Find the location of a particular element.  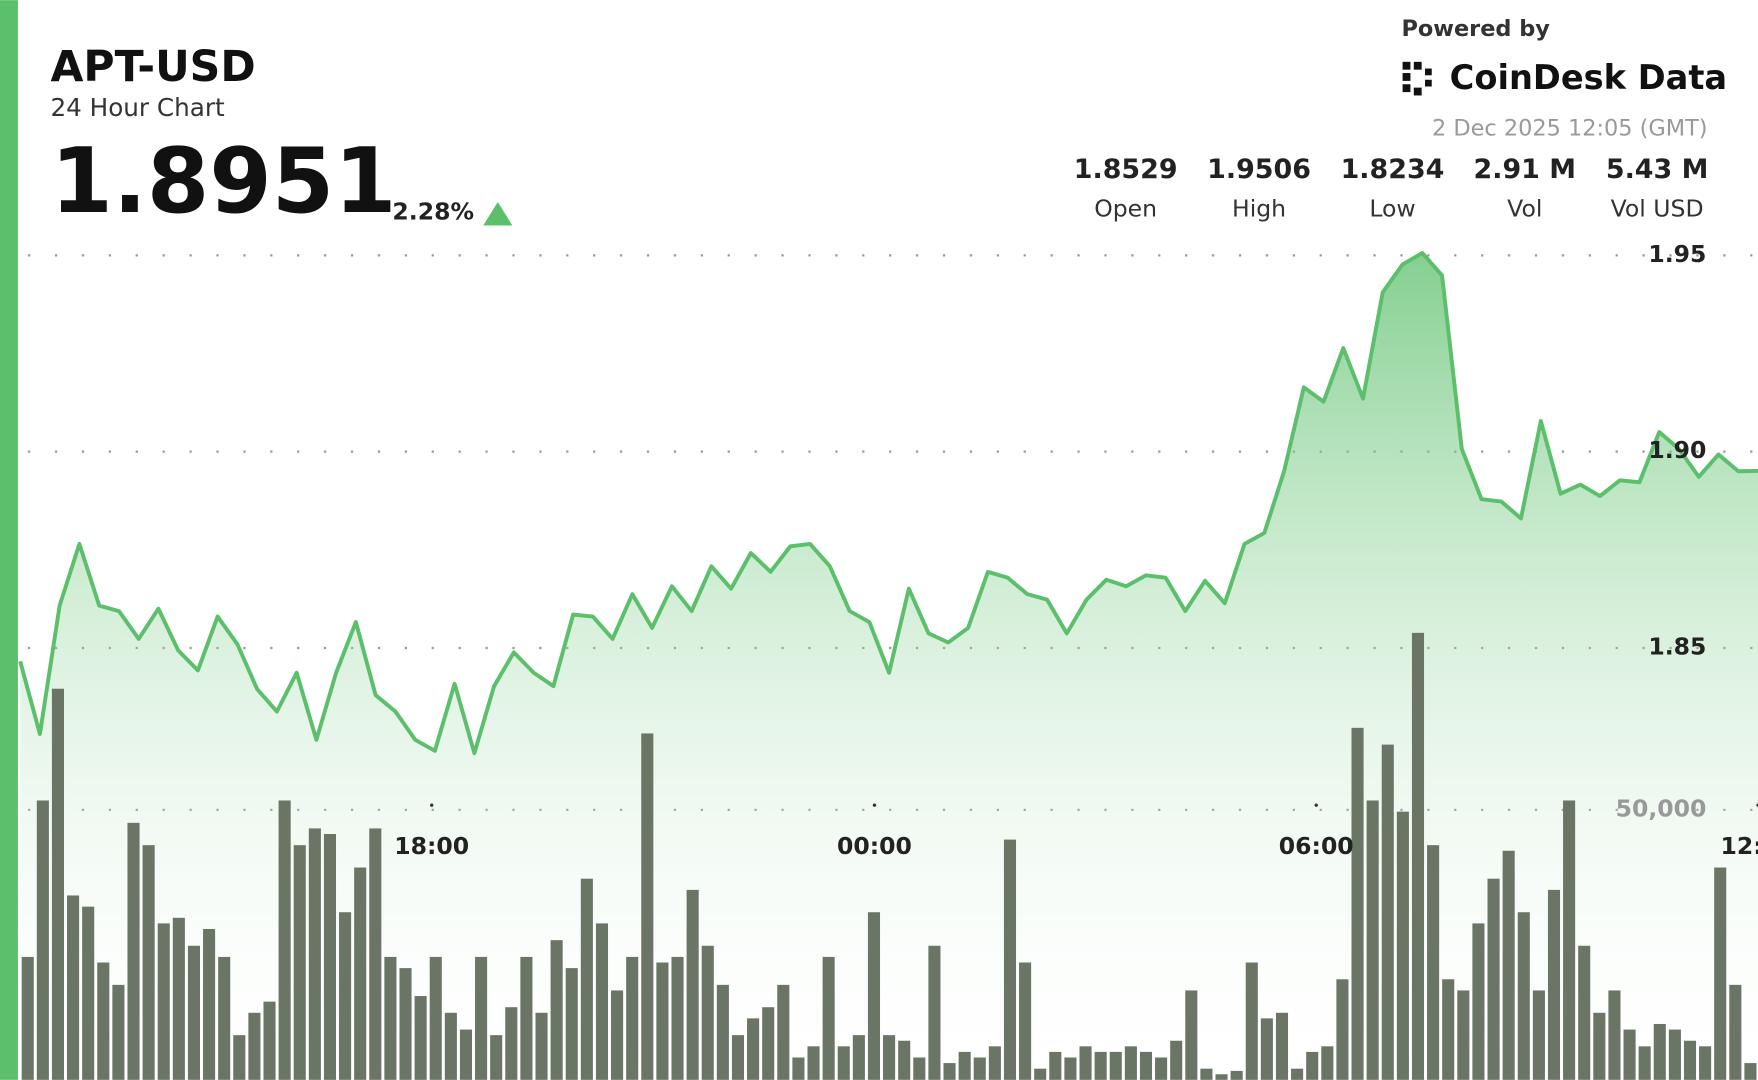

x-tick-label: 12:00 is located at coordinates (1739, 846).